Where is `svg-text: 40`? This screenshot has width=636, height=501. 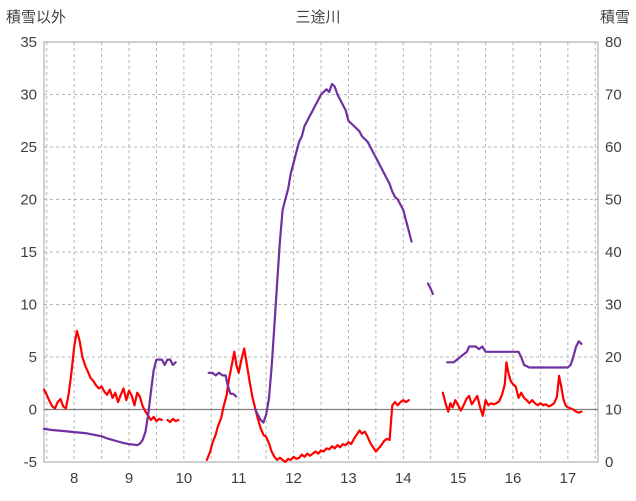
svg-text: 40 is located at coordinates (613, 252).